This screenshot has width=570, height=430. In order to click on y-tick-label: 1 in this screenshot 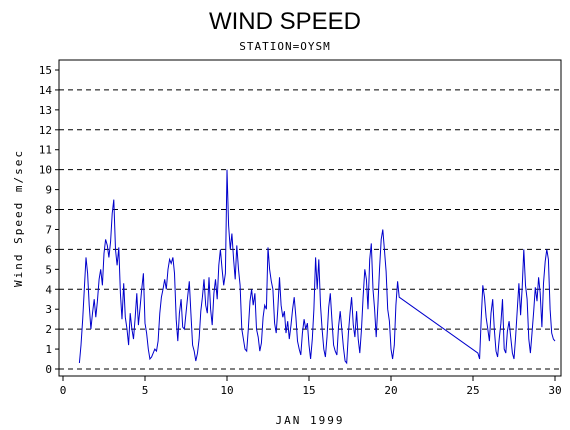, I will do `click(48, 349)`.